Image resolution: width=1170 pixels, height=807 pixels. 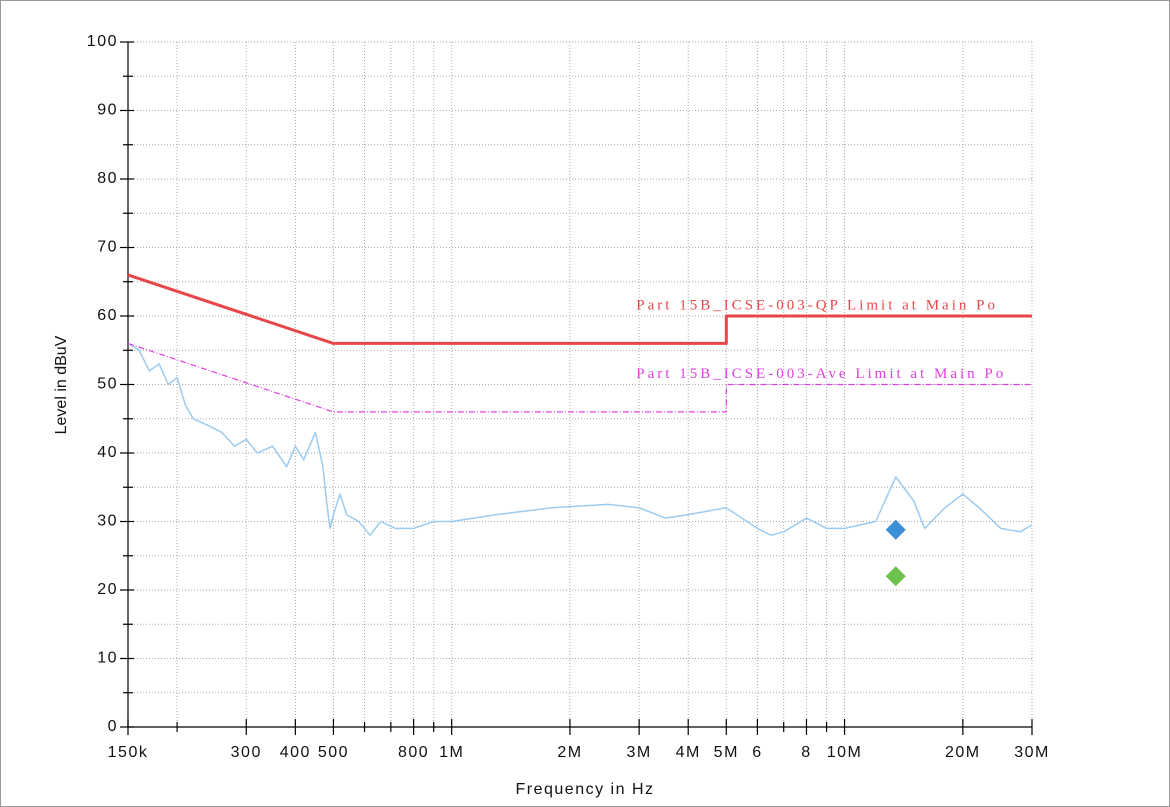 What do you see at coordinates (963, 752) in the screenshot?
I see `x-tick-label: 20M` at bounding box center [963, 752].